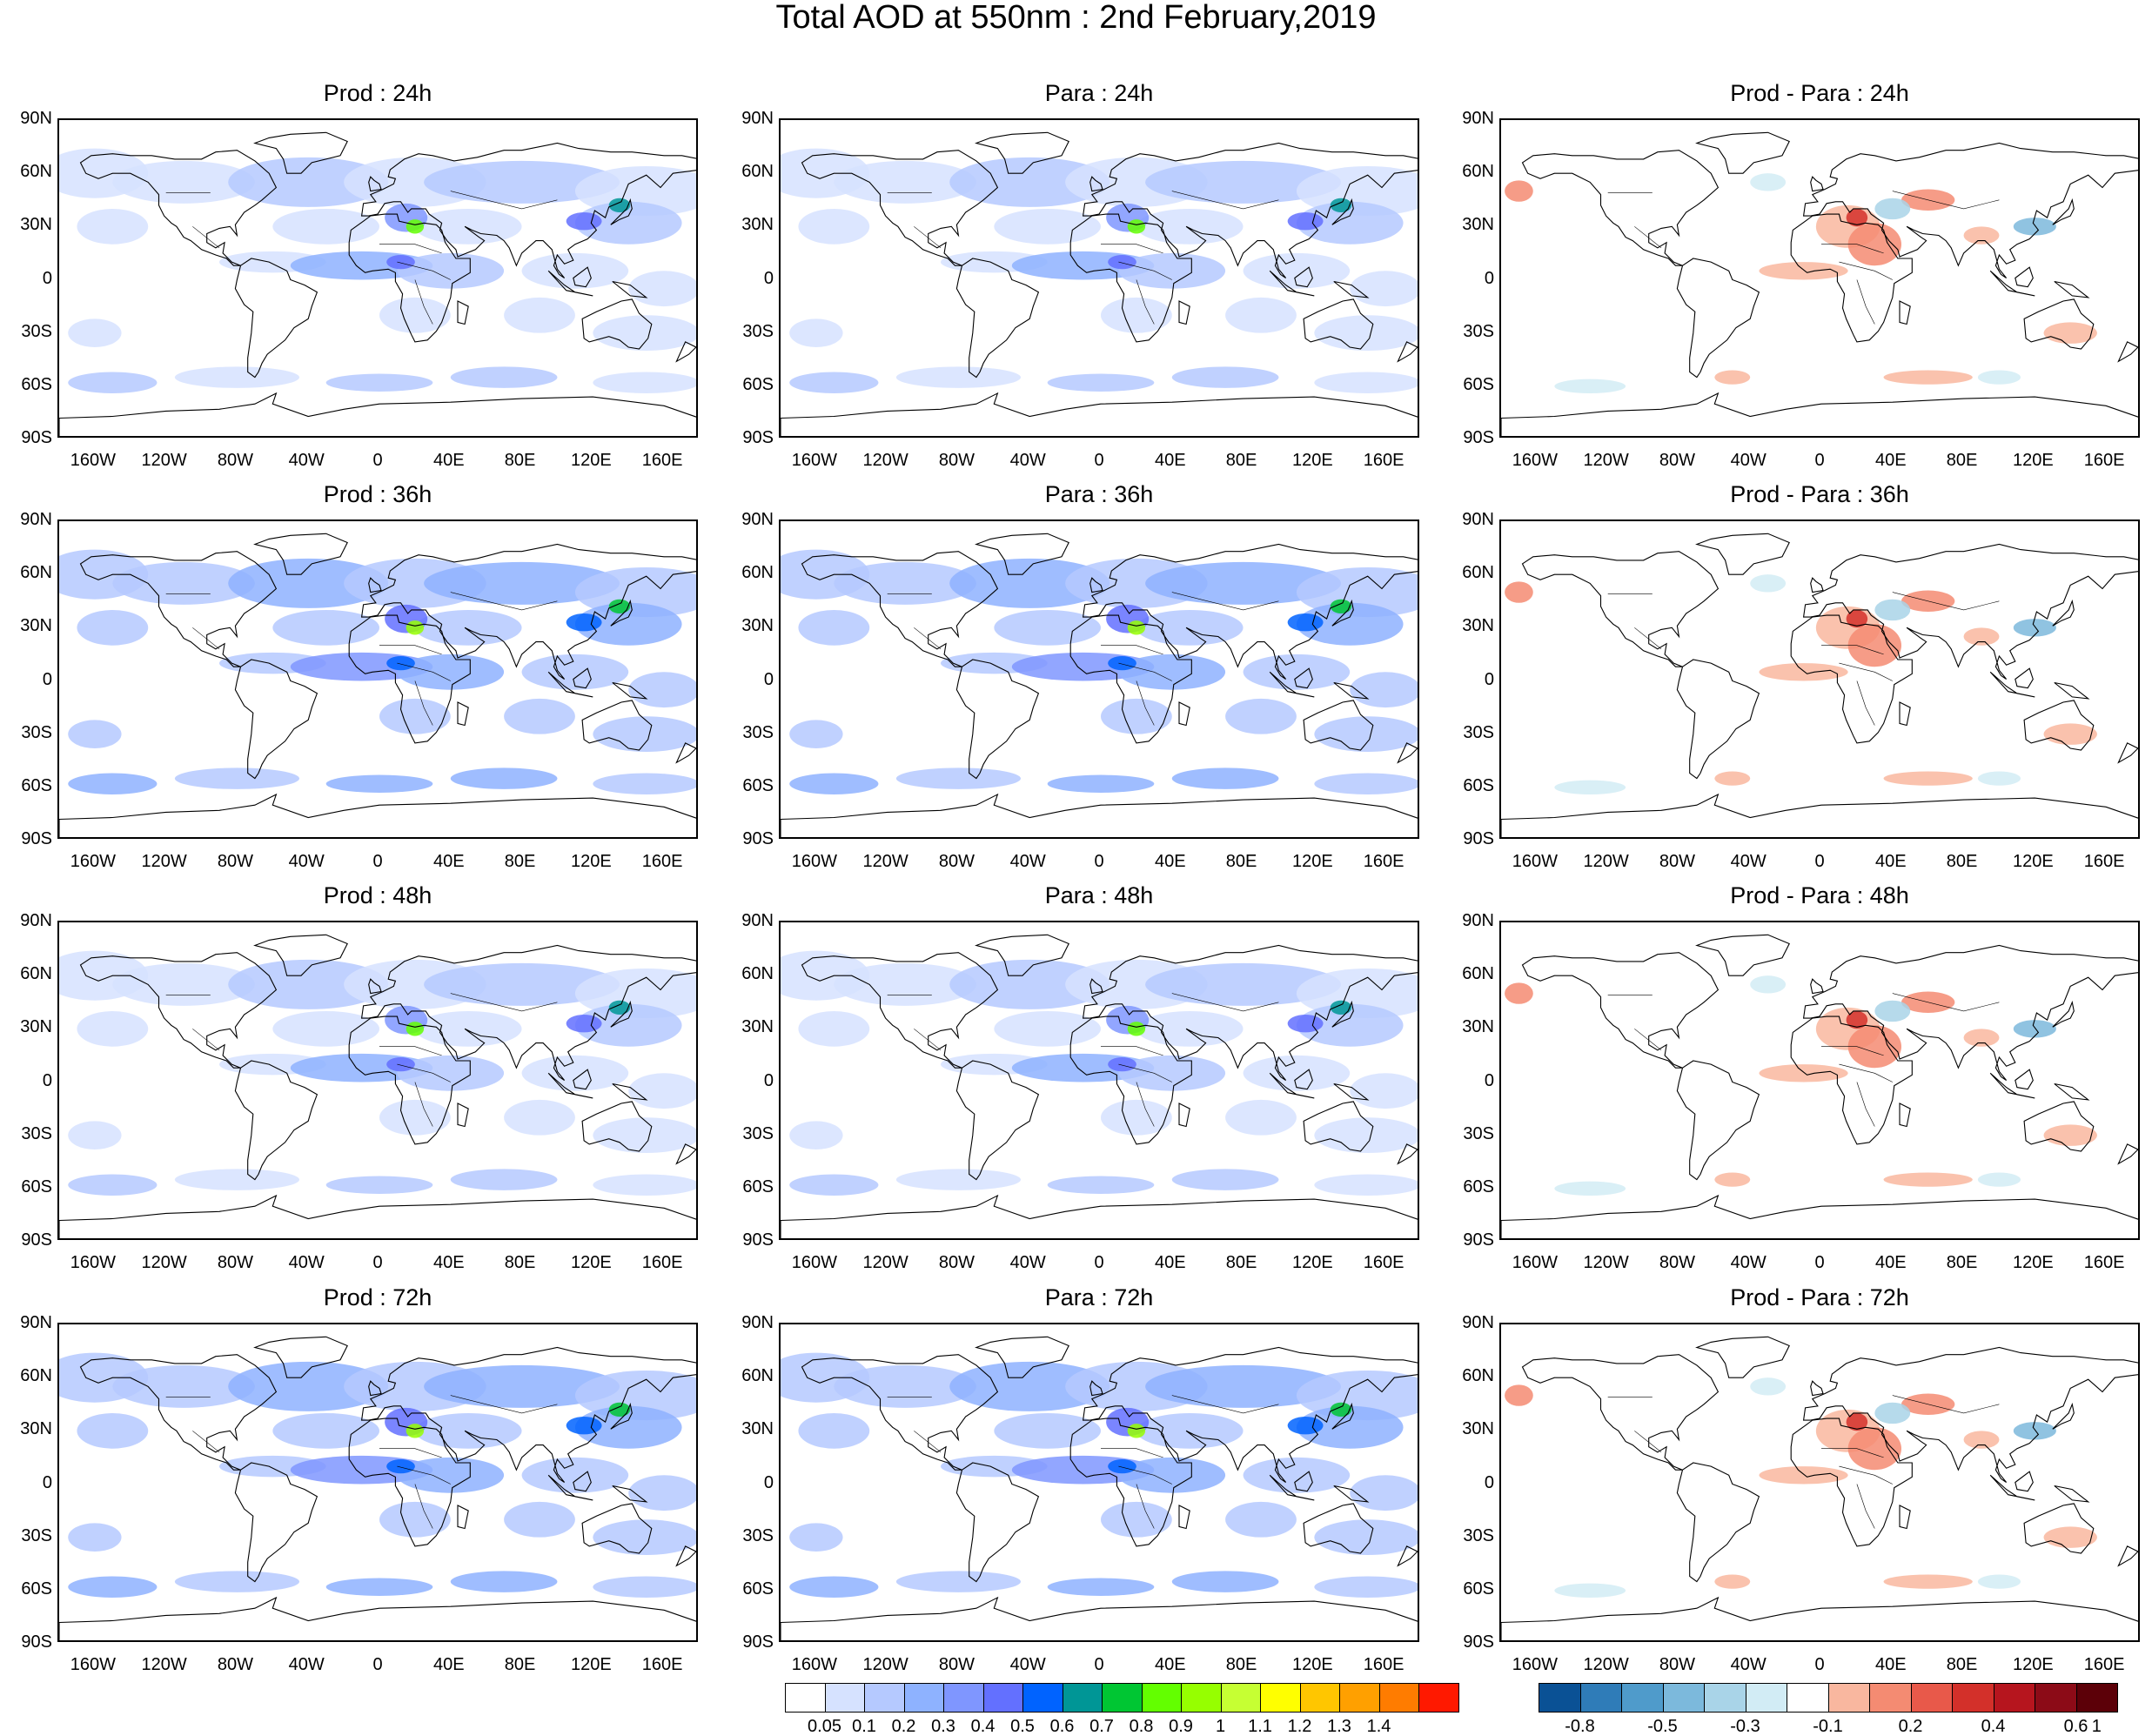 This screenshot has width=2152, height=1736. What do you see at coordinates (758, 1133) in the screenshot?
I see `latitude-tick-label: 30S` at bounding box center [758, 1133].